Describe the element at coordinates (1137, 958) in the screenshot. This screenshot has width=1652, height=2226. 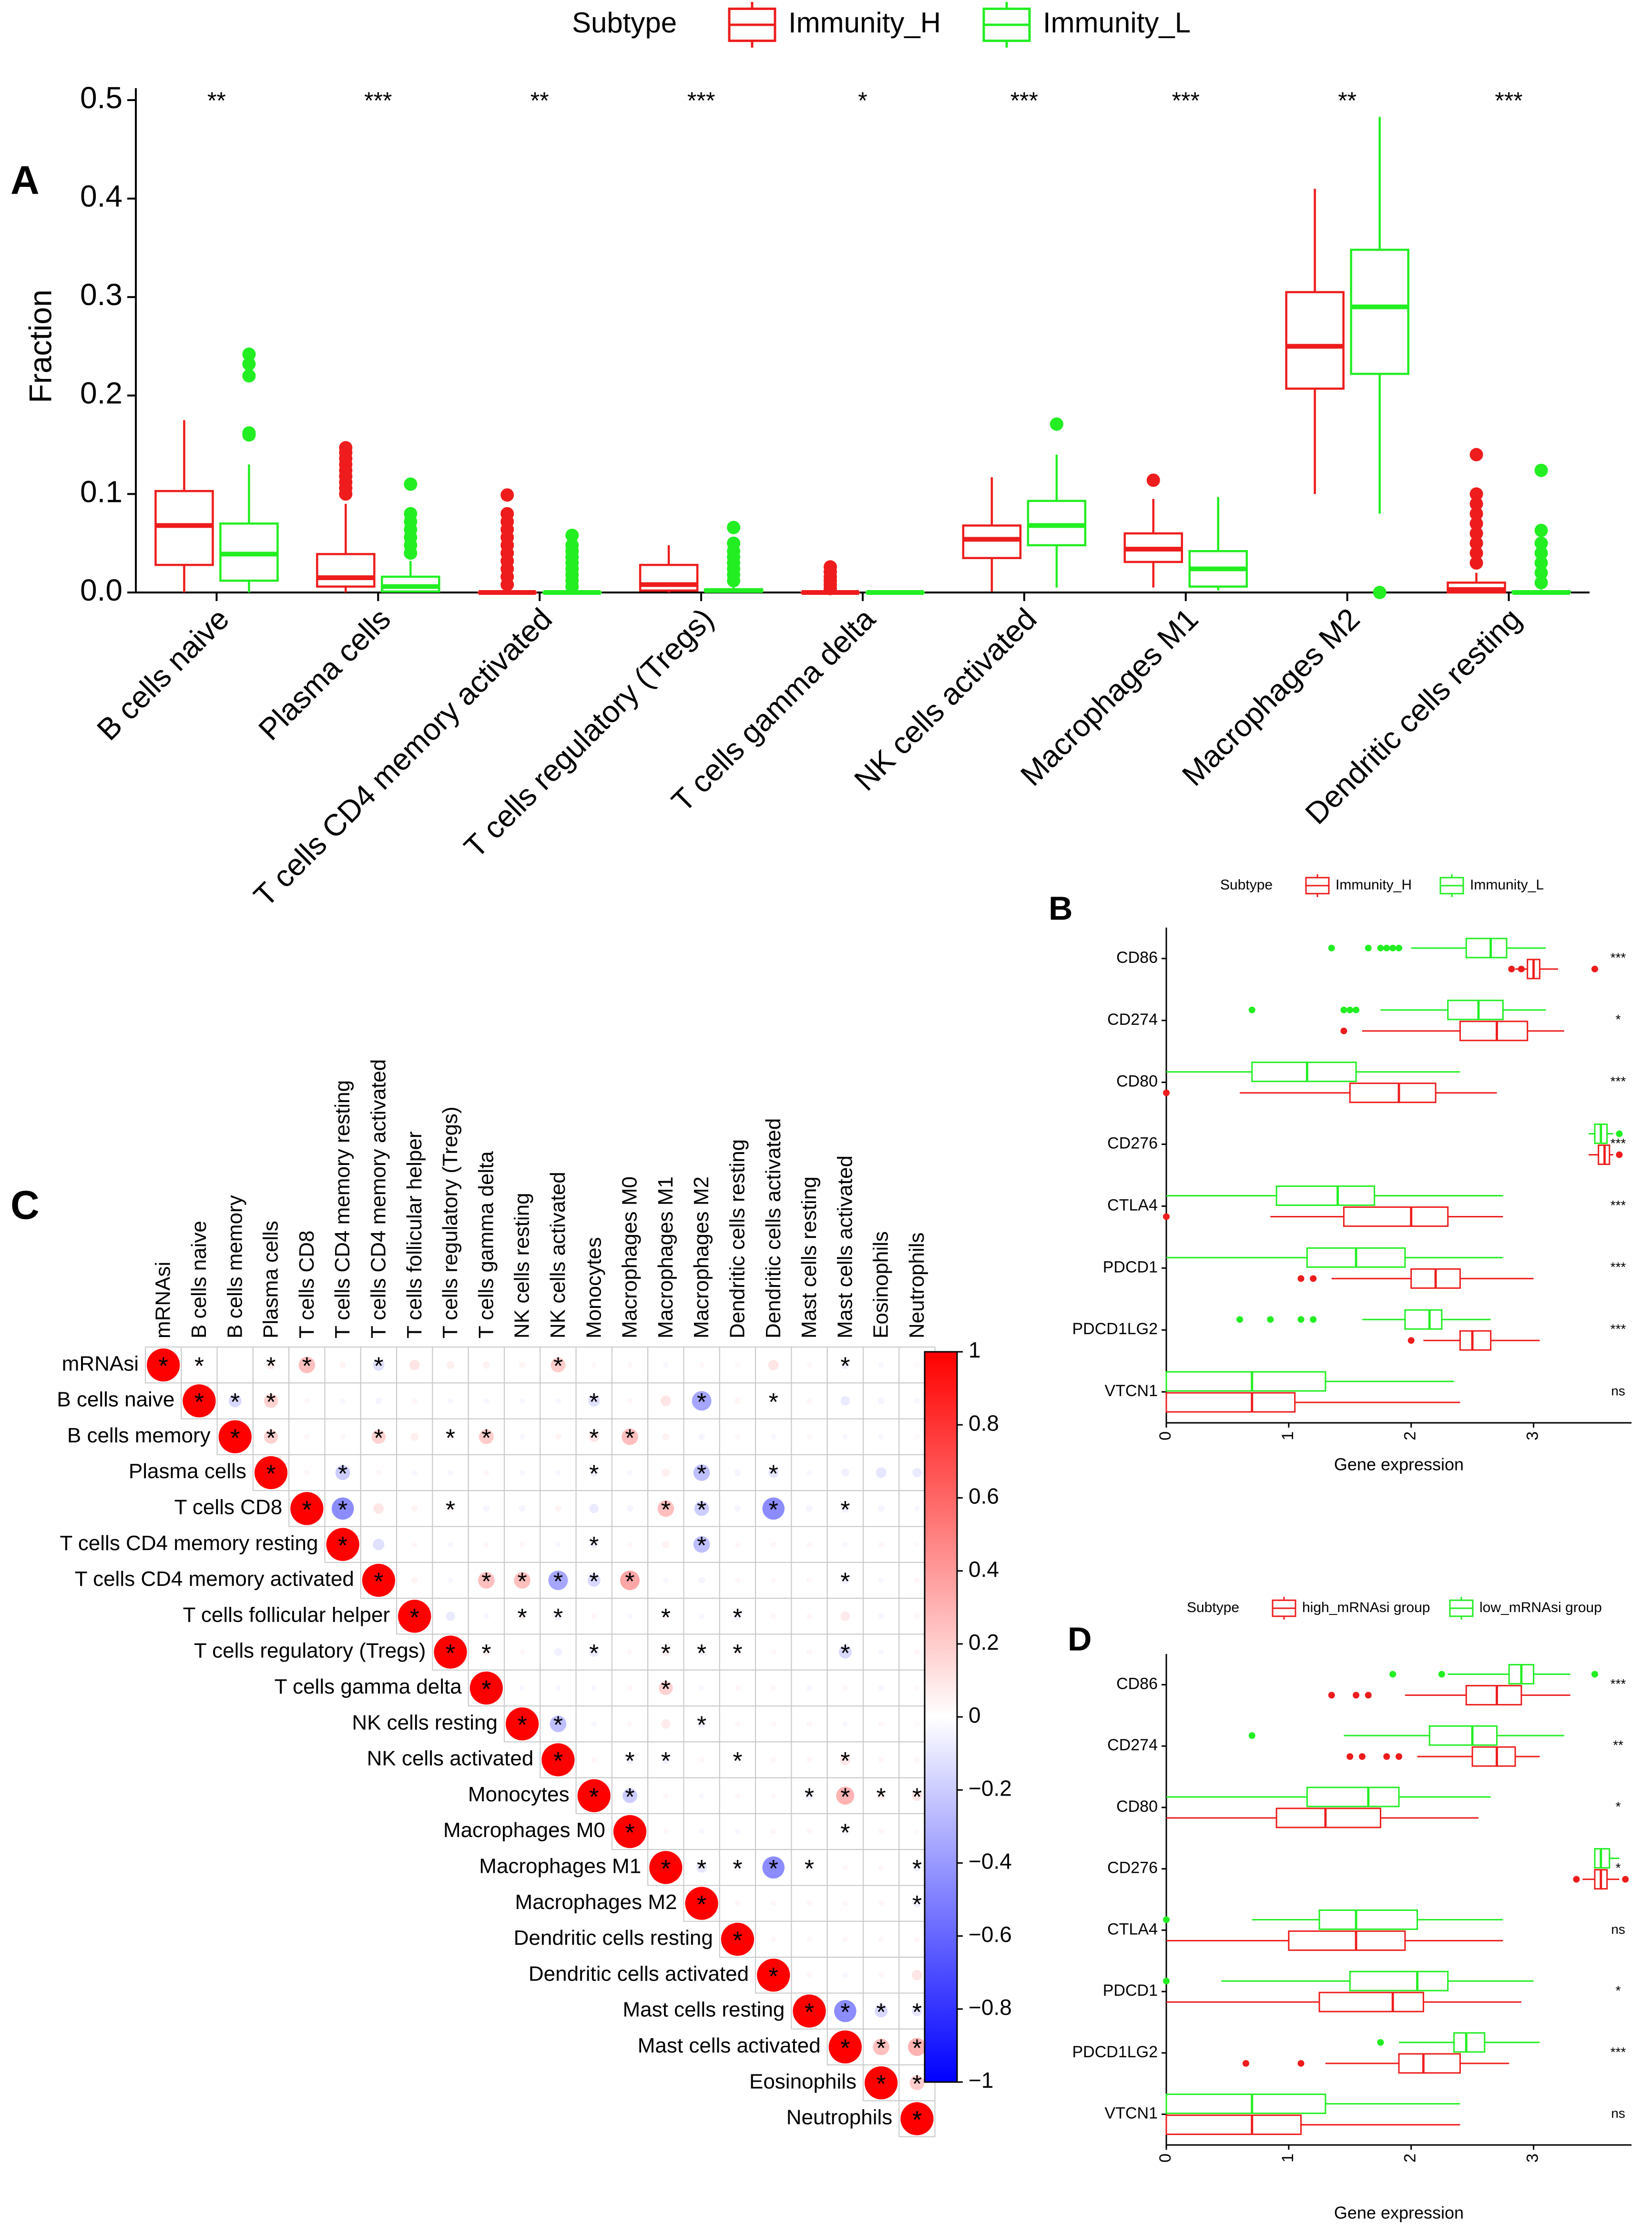
I see `category-label: CD86` at that location.